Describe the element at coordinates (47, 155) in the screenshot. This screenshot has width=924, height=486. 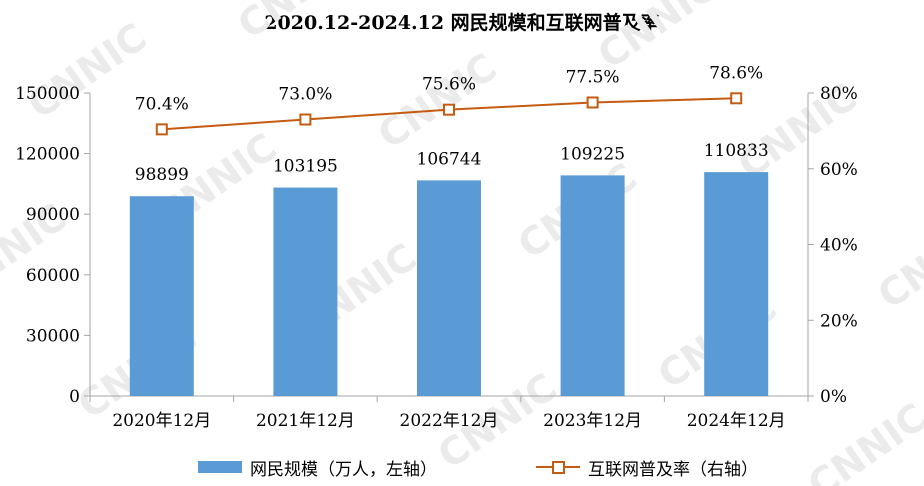
I see `left-axis-tick-label: 120000` at that location.